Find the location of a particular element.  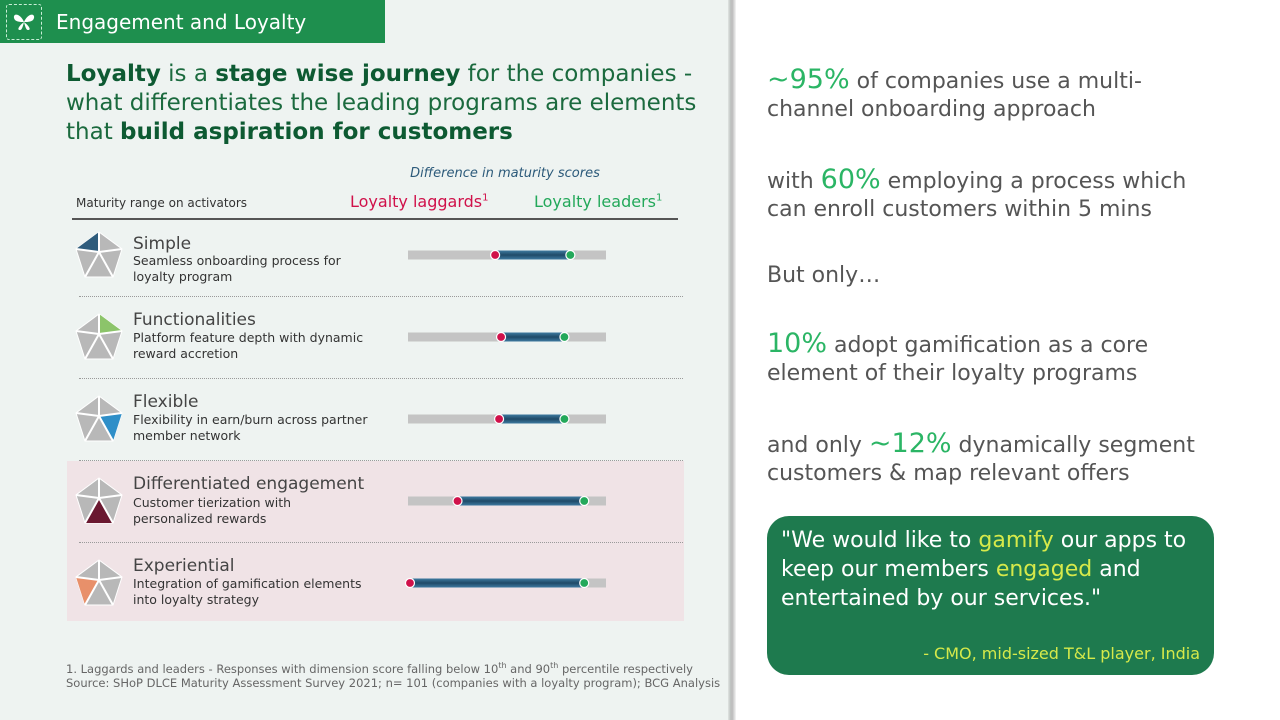

pentagon-differentiated-icon is located at coordinates (99, 500).